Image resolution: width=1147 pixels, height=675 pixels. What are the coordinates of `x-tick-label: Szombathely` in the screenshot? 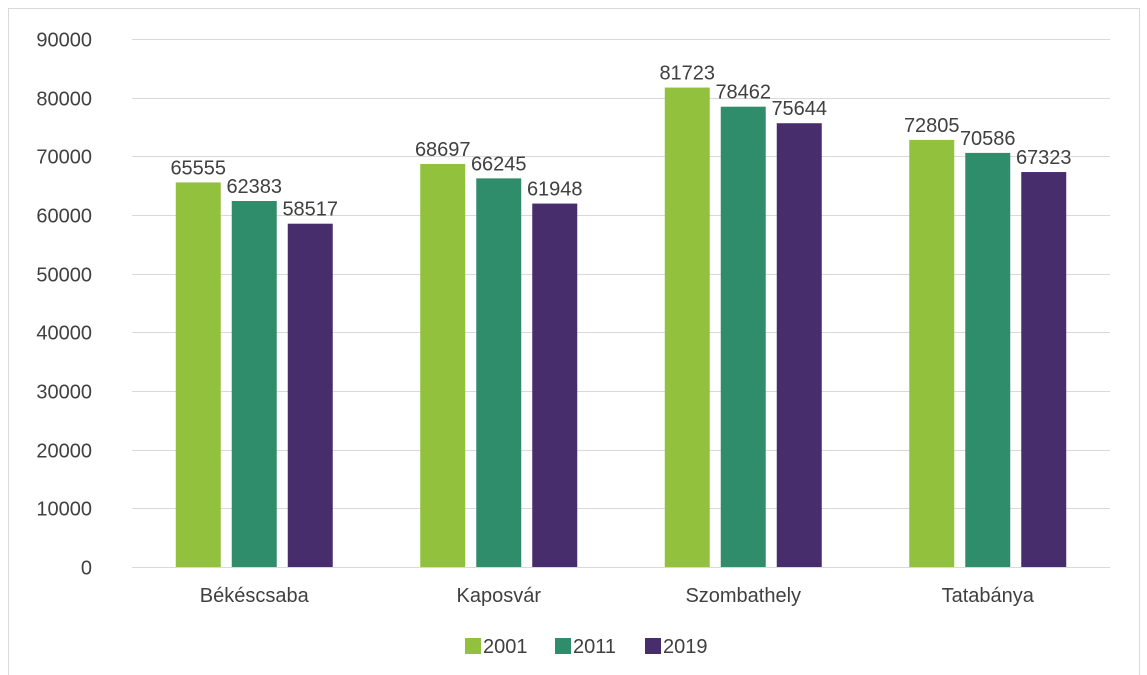 It's located at (743, 596).